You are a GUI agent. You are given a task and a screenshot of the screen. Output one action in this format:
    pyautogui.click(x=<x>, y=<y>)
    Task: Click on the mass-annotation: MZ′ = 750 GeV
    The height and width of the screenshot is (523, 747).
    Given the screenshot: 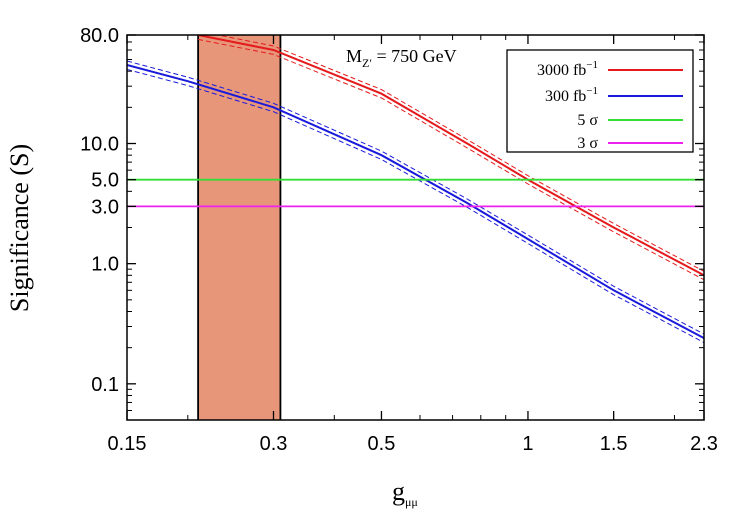 What is the action you would take?
    pyautogui.click(x=401, y=58)
    